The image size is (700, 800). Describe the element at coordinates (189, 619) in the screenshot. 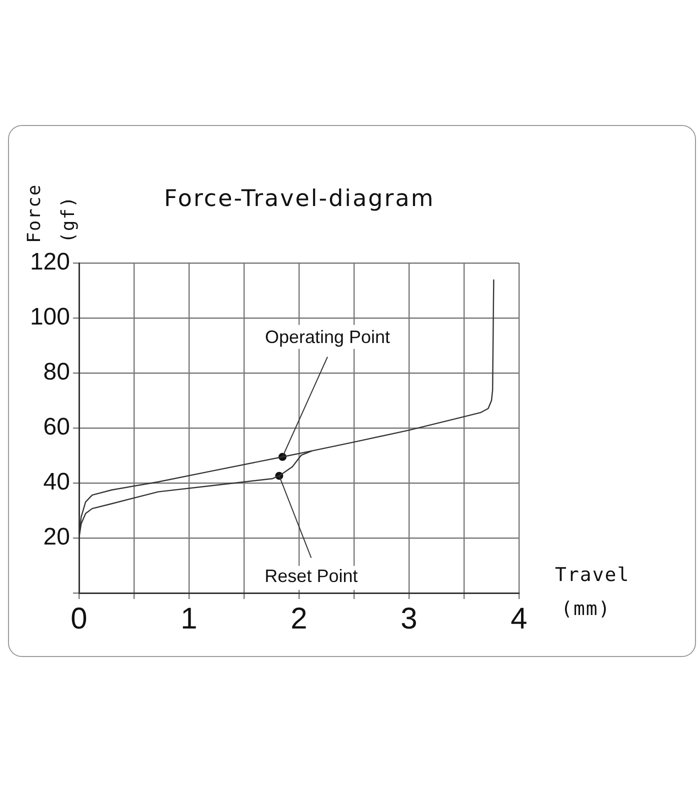

I see `x-tick-label: 1` at that location.